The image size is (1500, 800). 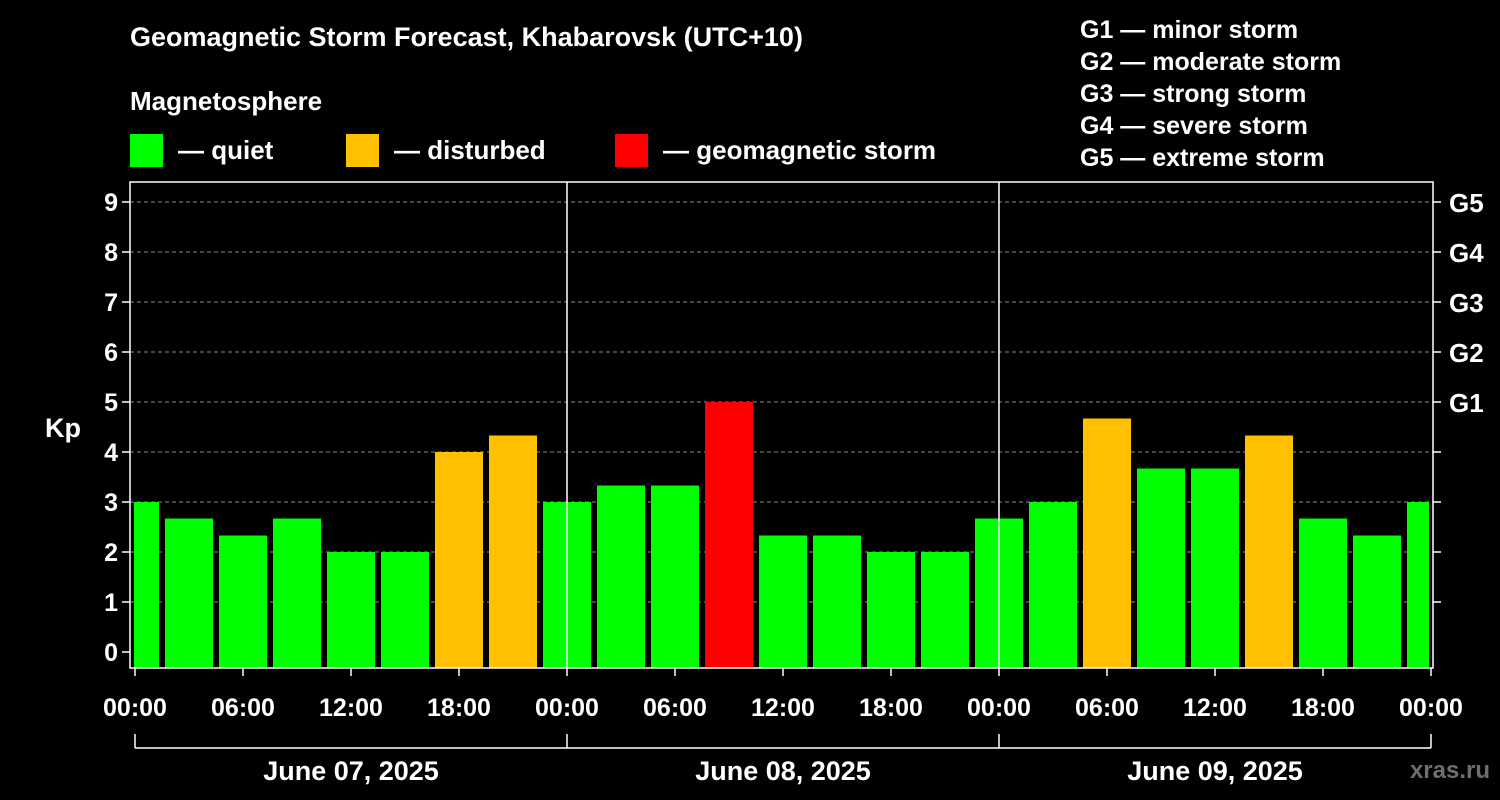 I want to click on y-tick-label: 2, so click(x=111, y=553).